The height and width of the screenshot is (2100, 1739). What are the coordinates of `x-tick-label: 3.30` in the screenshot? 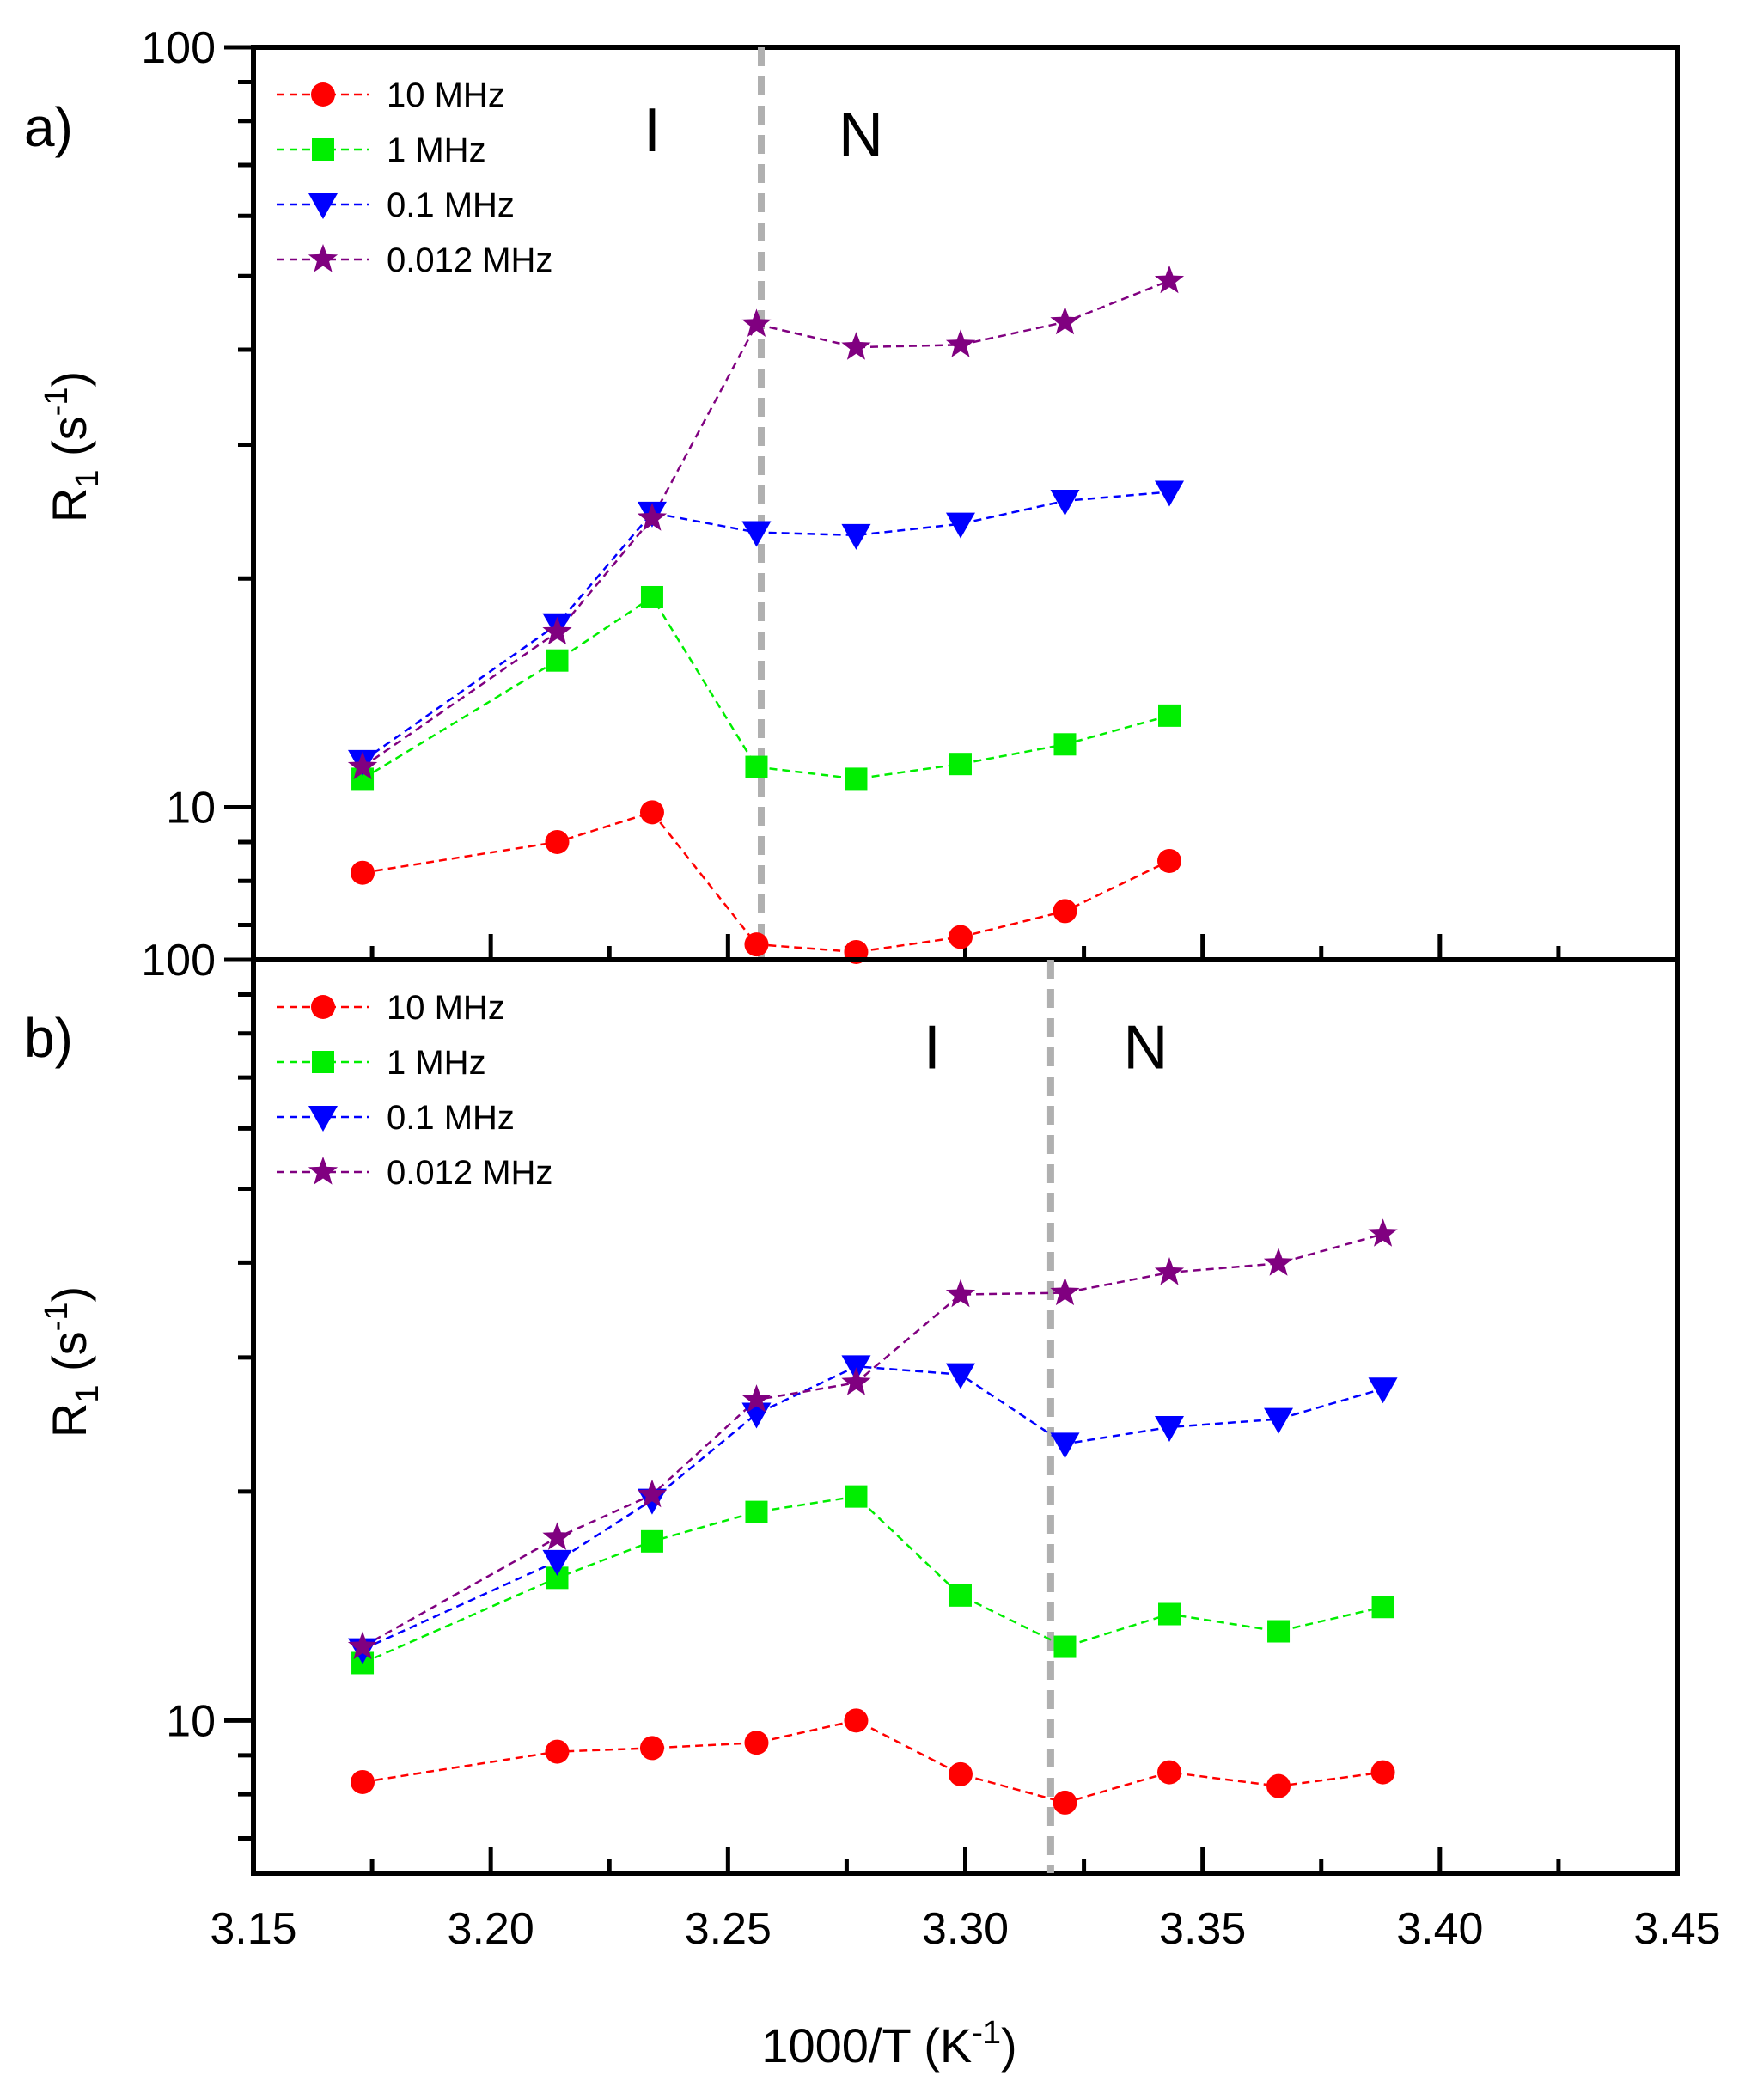 It's located at (965, 1929).